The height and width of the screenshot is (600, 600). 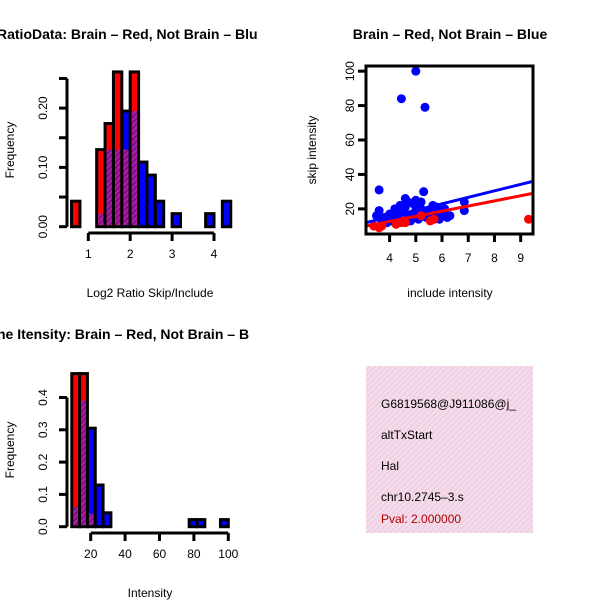 I want to click on info-line-name: Hal, so click(x=390, y=466).